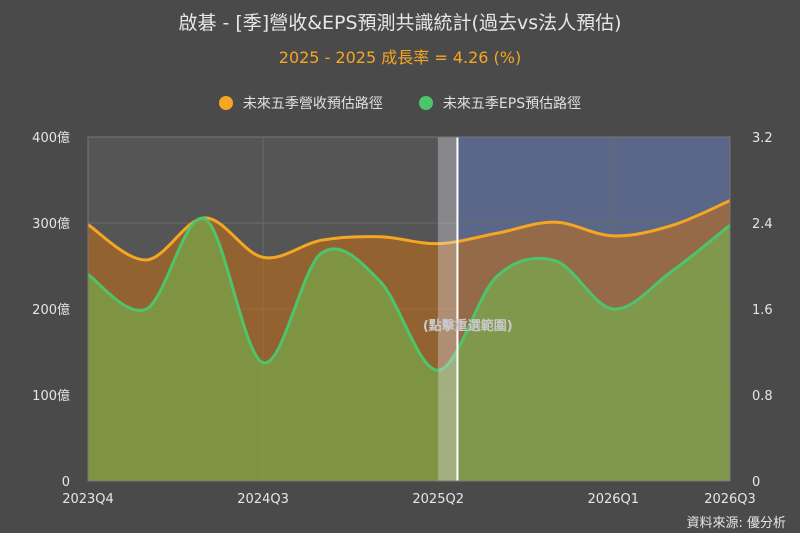 This screenshot has height=533, width=800. I want to click on legend-marker-revenue, so click(225, 103).